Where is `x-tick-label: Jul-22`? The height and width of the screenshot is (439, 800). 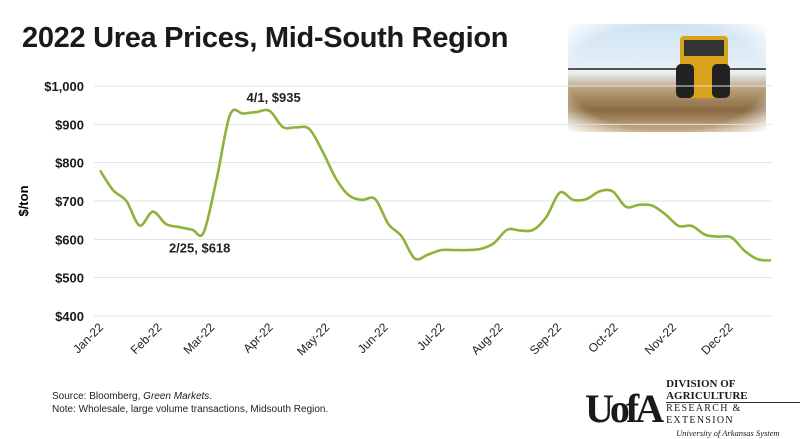
x-tick-label: Jul-22 is located at coordinates (430, 336).